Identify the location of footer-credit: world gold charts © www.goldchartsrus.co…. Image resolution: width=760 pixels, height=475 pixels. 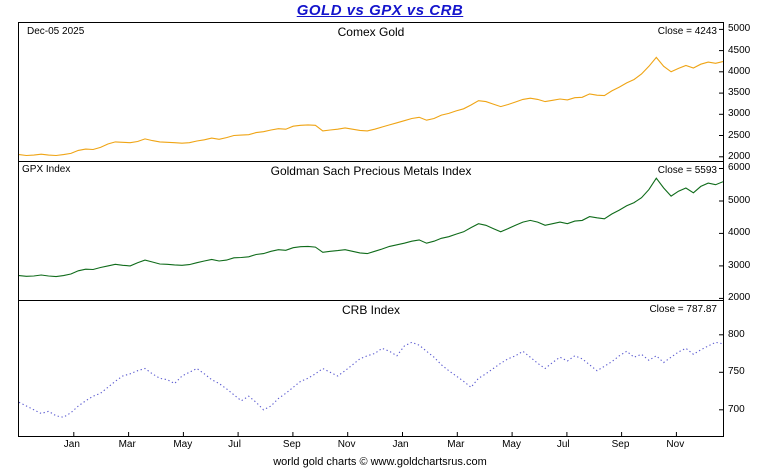
(380, 462).